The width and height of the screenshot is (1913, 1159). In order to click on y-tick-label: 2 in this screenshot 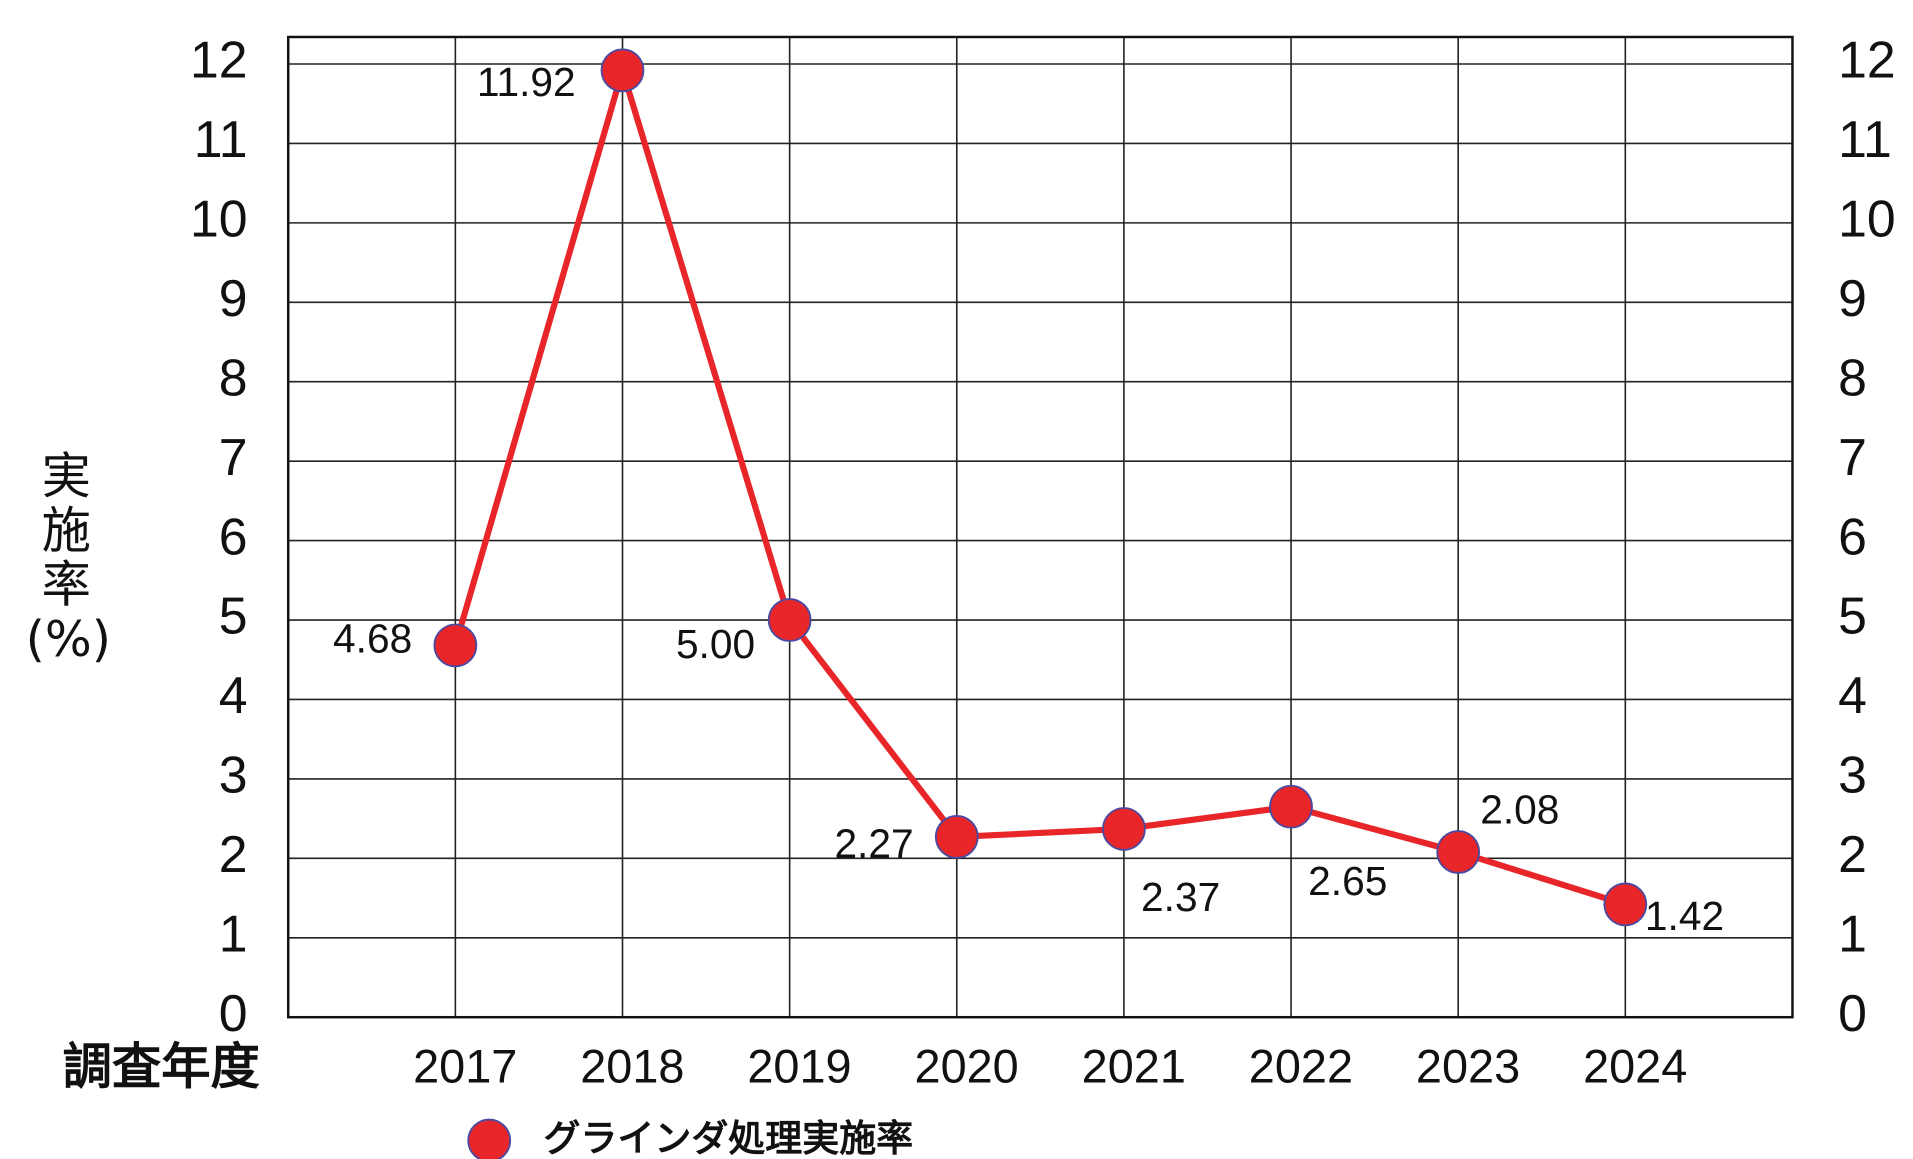, I will do `click(233, 854)`.